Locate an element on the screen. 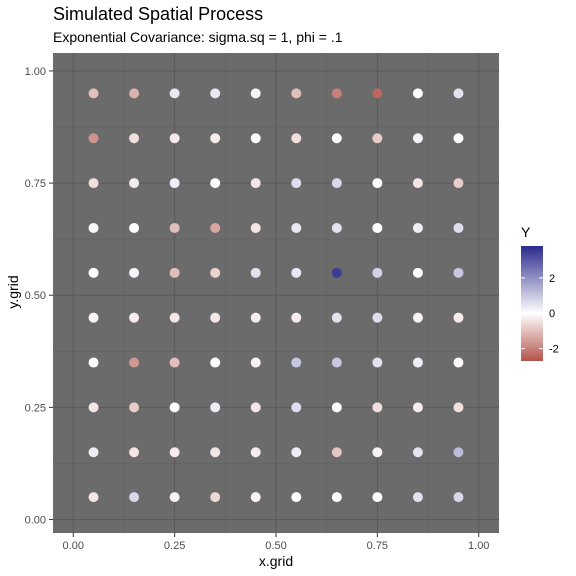  y-tick-label: 0.50 is located at coordinates (35, 296).